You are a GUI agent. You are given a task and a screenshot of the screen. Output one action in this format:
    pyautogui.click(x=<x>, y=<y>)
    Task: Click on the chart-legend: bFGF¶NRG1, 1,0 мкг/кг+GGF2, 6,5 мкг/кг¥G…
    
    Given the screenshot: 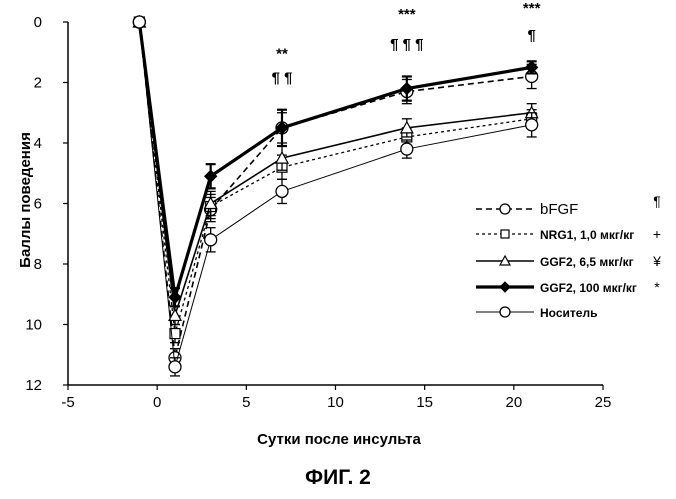 What is the action you would take?
    pyautogui.click(x=568, y=256)
    